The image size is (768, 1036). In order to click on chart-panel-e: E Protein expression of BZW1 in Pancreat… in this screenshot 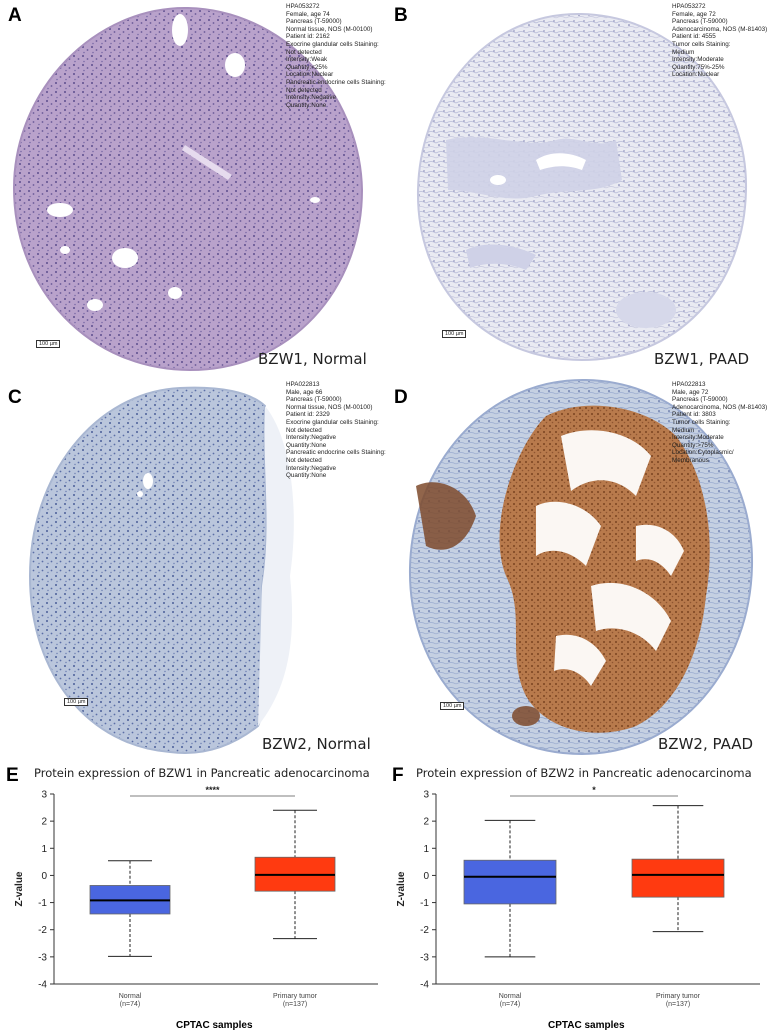, I will do `click(192, 899)`.